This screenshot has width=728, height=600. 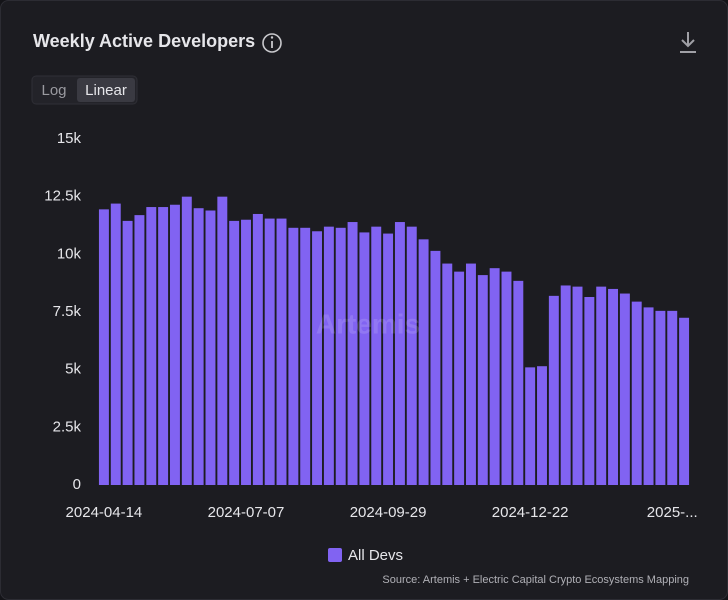 I want to click on y-tick-label: 2.5k, so click(x=67, y=426).